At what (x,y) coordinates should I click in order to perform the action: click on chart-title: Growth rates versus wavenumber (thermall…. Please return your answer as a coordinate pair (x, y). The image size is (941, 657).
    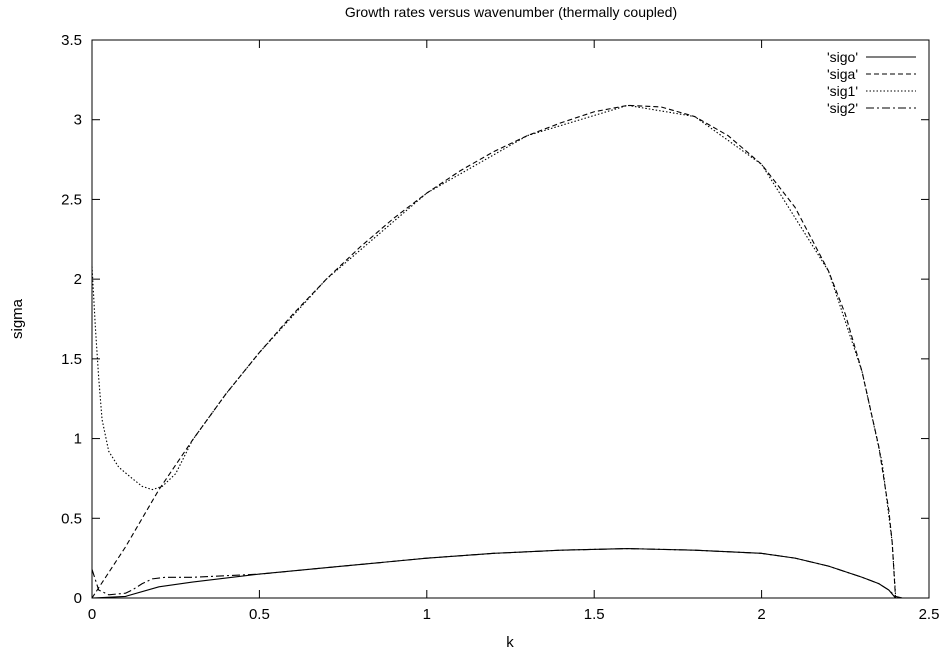
    Looking at the image, I should click on (511, 12).